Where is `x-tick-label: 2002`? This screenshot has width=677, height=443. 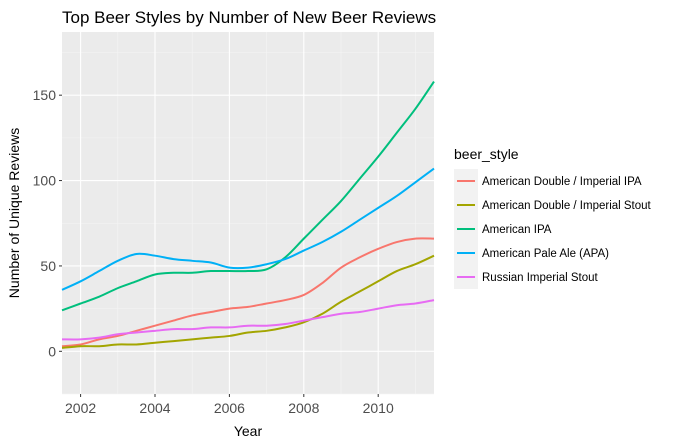 x-tick-label: 2002 is located at coordinates (80, 408).